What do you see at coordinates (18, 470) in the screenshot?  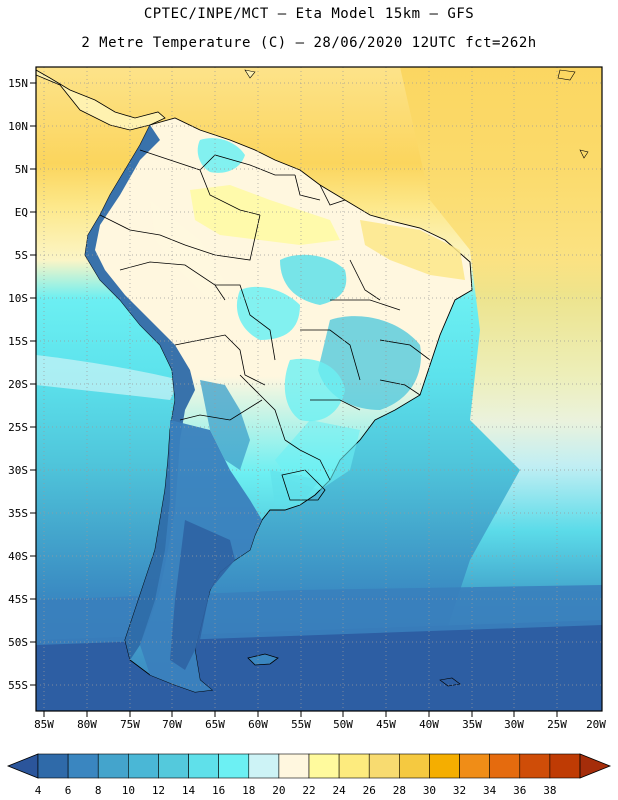 I see `lat-label: 30S` at bounding box center [18, 470].